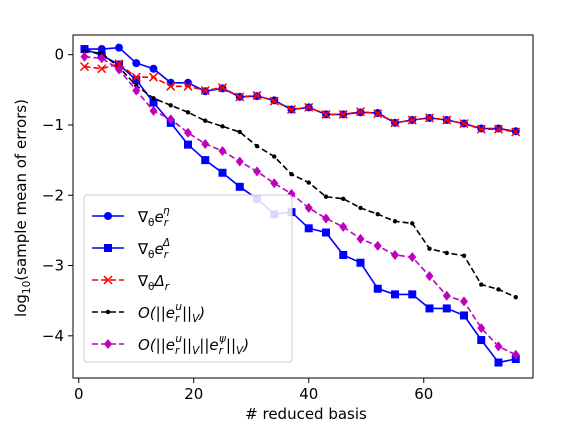 This screenshot has height=426, width=574. I want to click on point-s3-17-b, so click(378, 114).